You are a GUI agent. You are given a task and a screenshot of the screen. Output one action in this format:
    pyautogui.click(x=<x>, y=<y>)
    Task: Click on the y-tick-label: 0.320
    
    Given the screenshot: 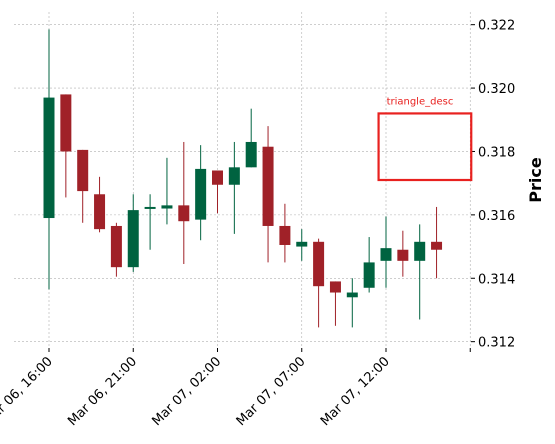 What is the action you would take?
    pyautogui.click(x=496, y=89)
    